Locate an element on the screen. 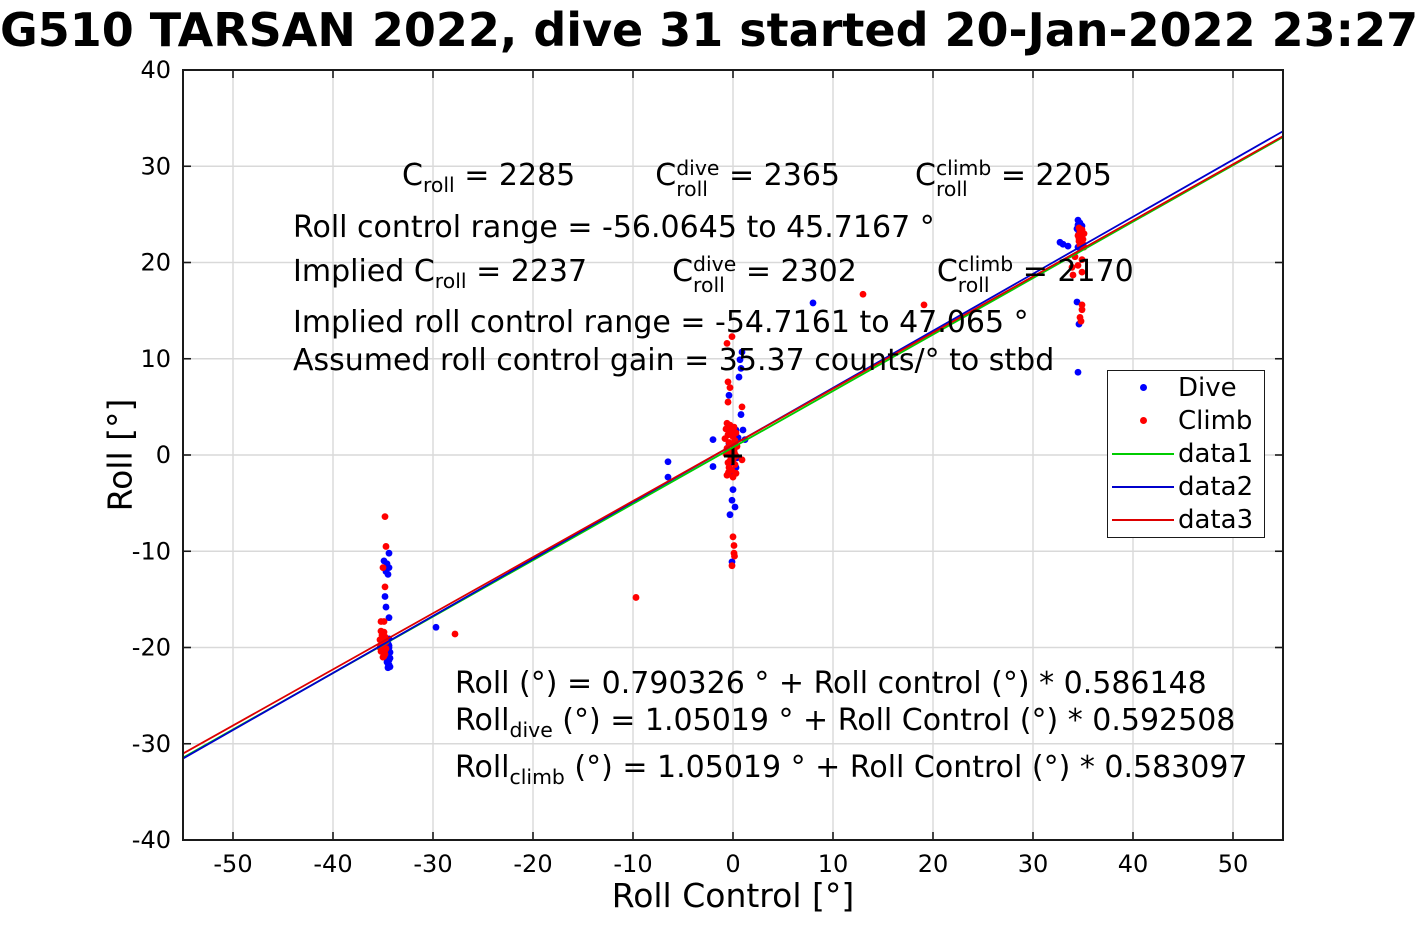 Image resolution: width=1417 pixels, height=945 pixels. x-tick-label: 0 is located at coordinates (732, 864).